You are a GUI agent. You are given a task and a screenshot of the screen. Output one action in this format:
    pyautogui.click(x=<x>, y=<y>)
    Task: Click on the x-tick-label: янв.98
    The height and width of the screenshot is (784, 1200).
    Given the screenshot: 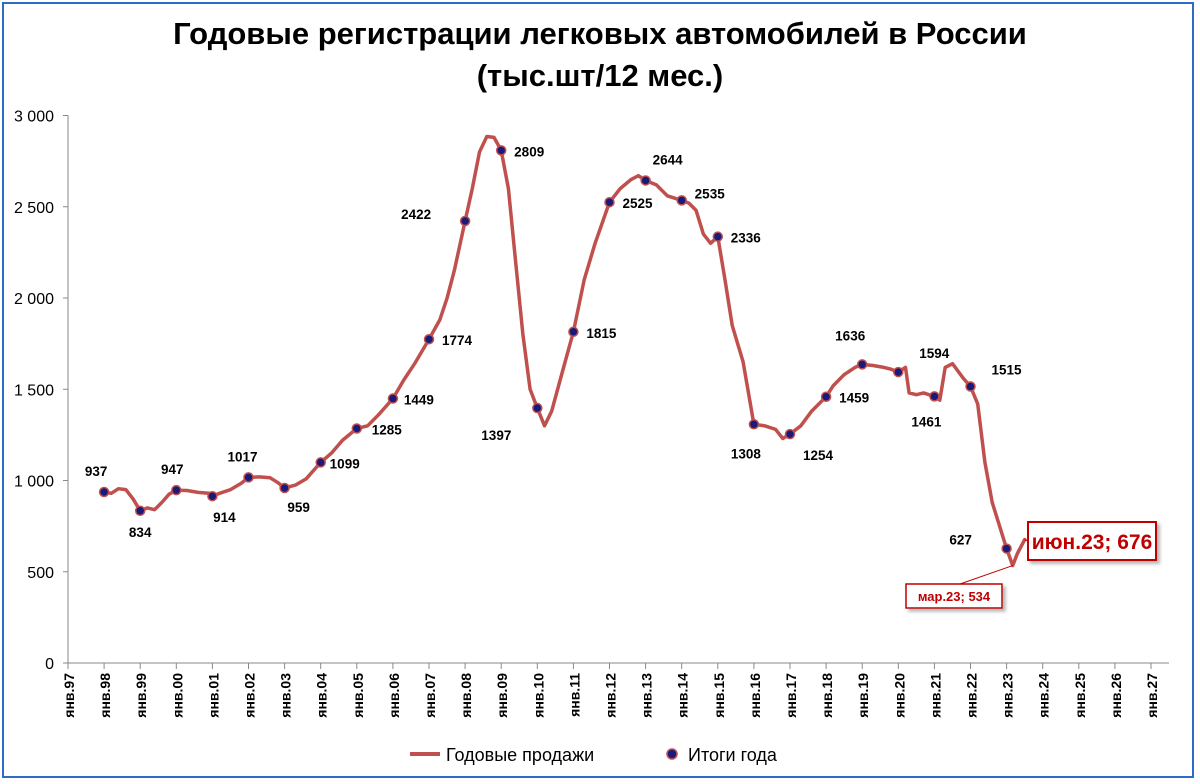 What is the action you would take?
    pyautogui.click(x=105, y=695)
    